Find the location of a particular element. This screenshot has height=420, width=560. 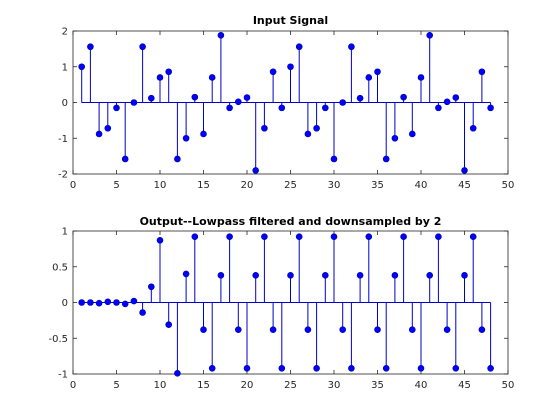

input-x-tick-label: 15 is located at coordinates (203, 185).